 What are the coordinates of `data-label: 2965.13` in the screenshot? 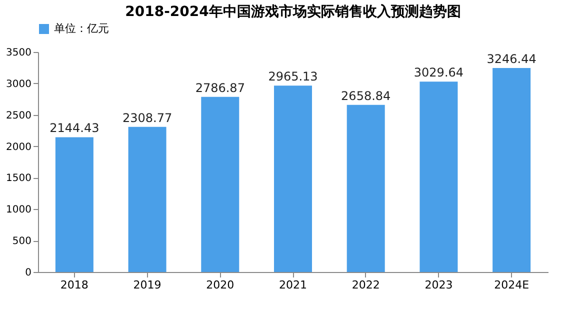 It's located at (293, 77).